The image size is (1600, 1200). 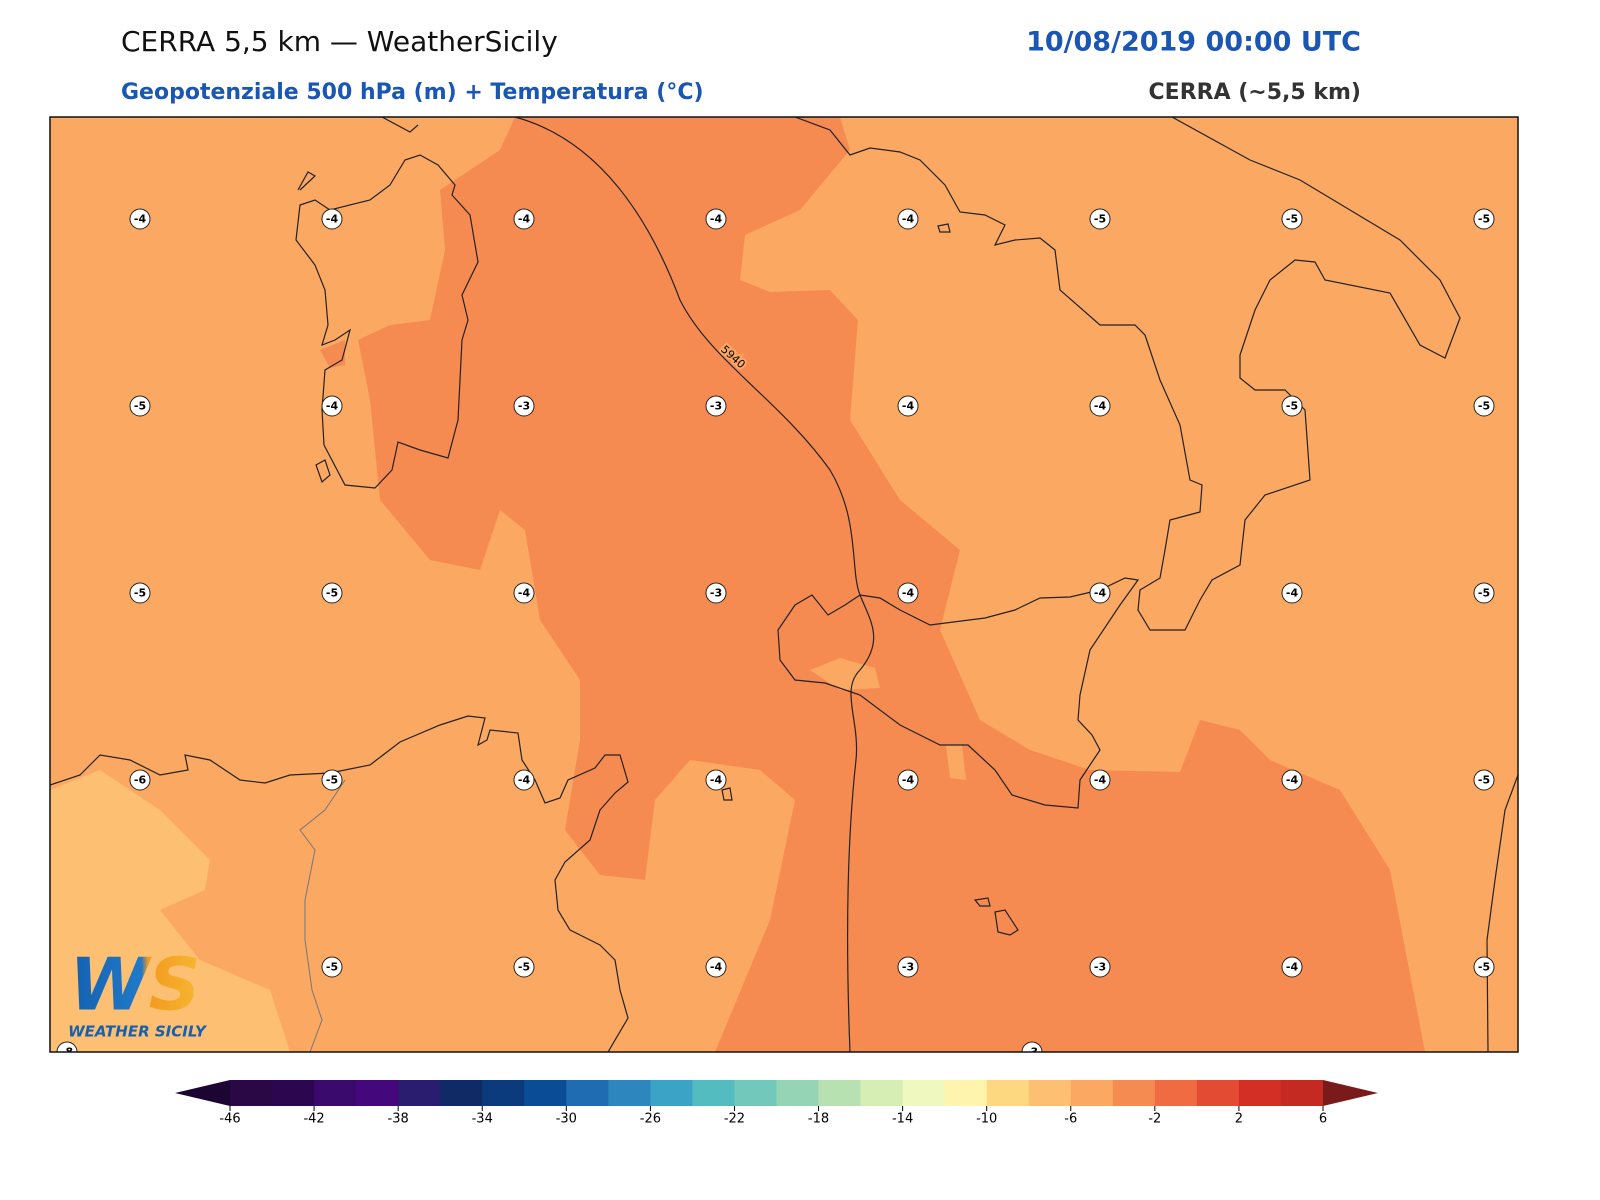 I want to click on temperature-label: -8, so click(x=67, y=1052).